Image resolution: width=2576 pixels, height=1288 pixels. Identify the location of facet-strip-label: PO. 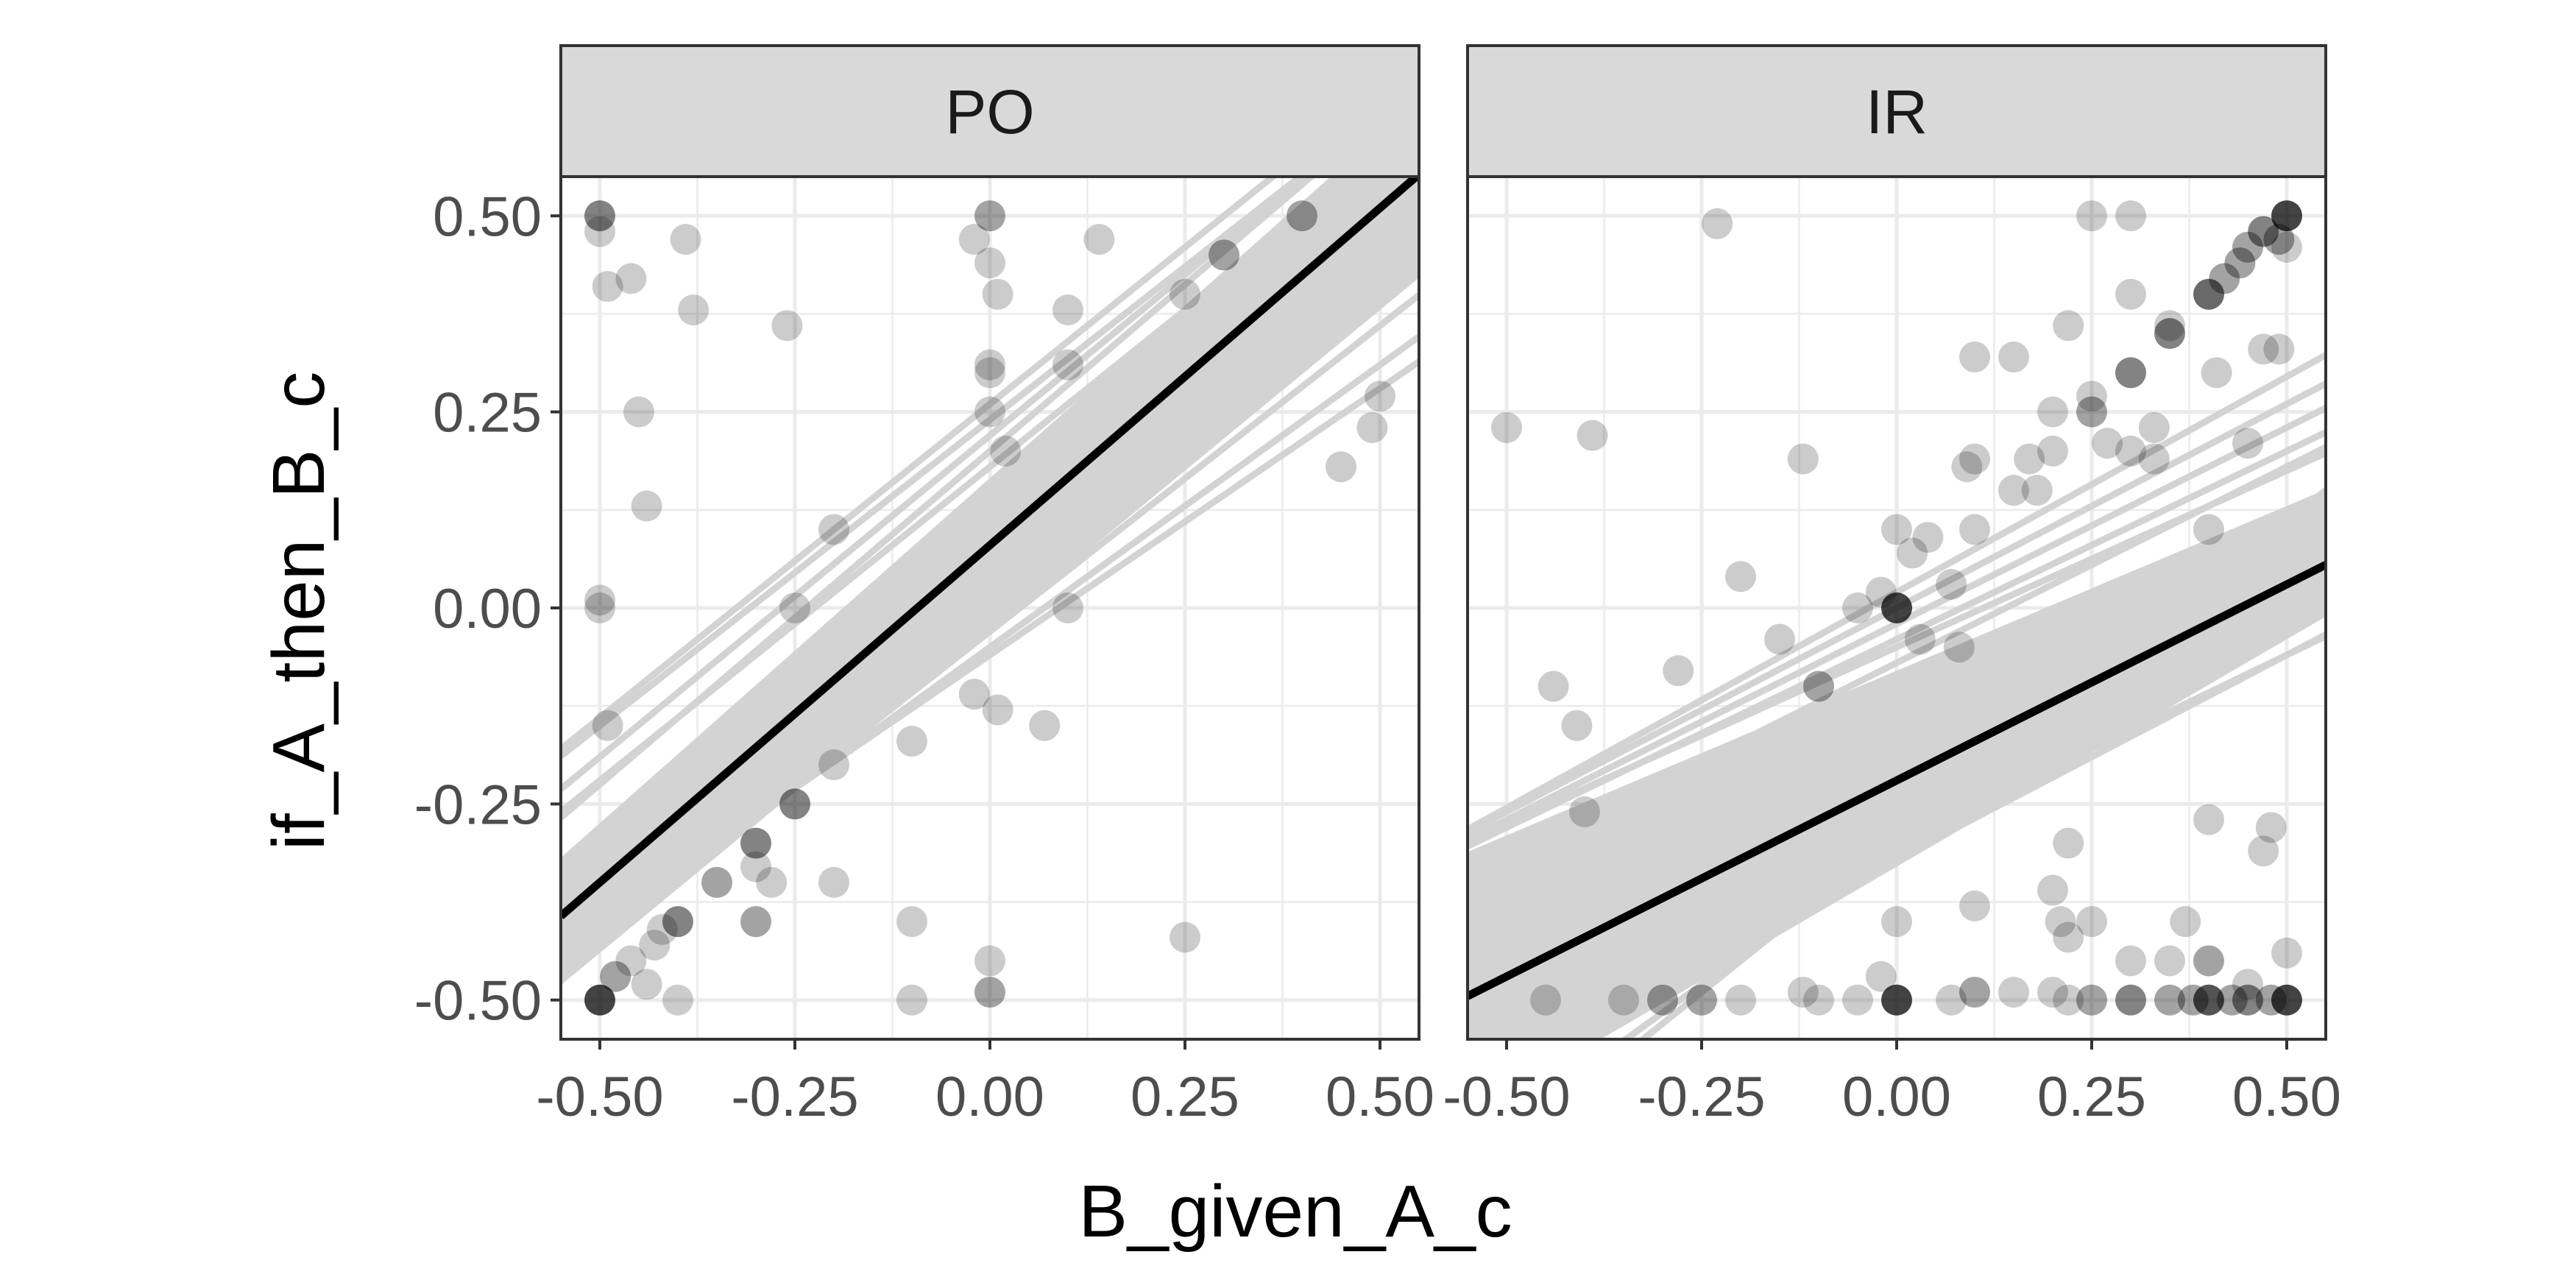
(989, 111).